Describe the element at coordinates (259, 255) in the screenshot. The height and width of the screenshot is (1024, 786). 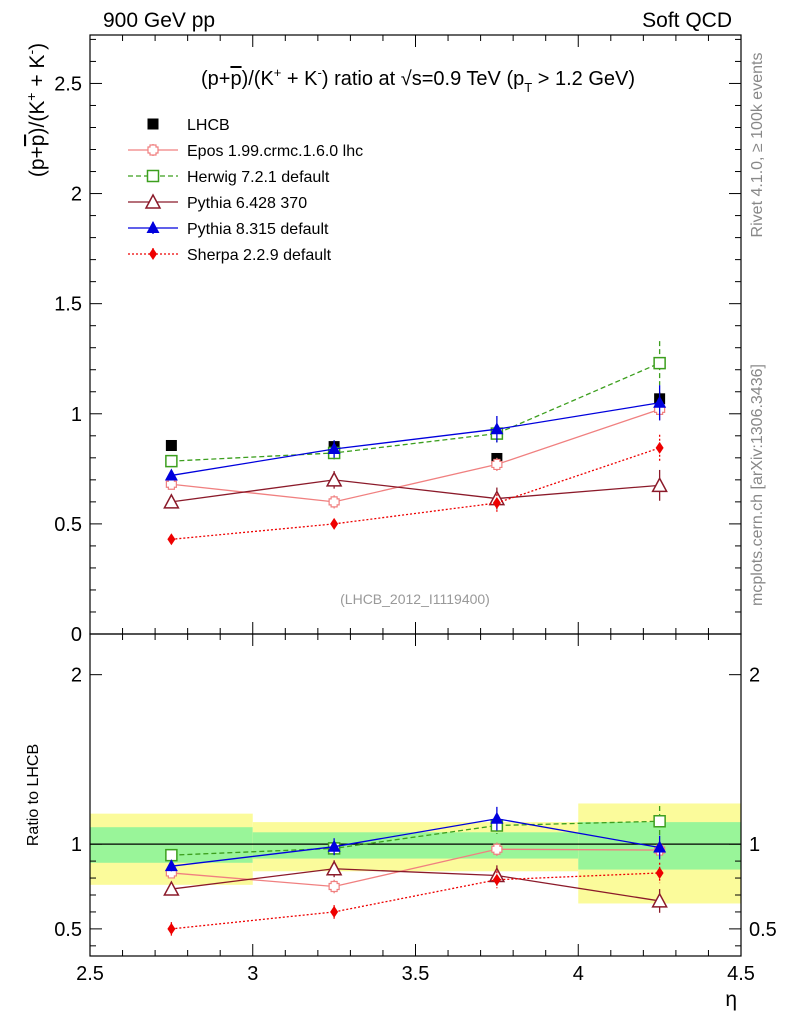
I see `legend-label: Sherpa 2.2.9 default` at that location.